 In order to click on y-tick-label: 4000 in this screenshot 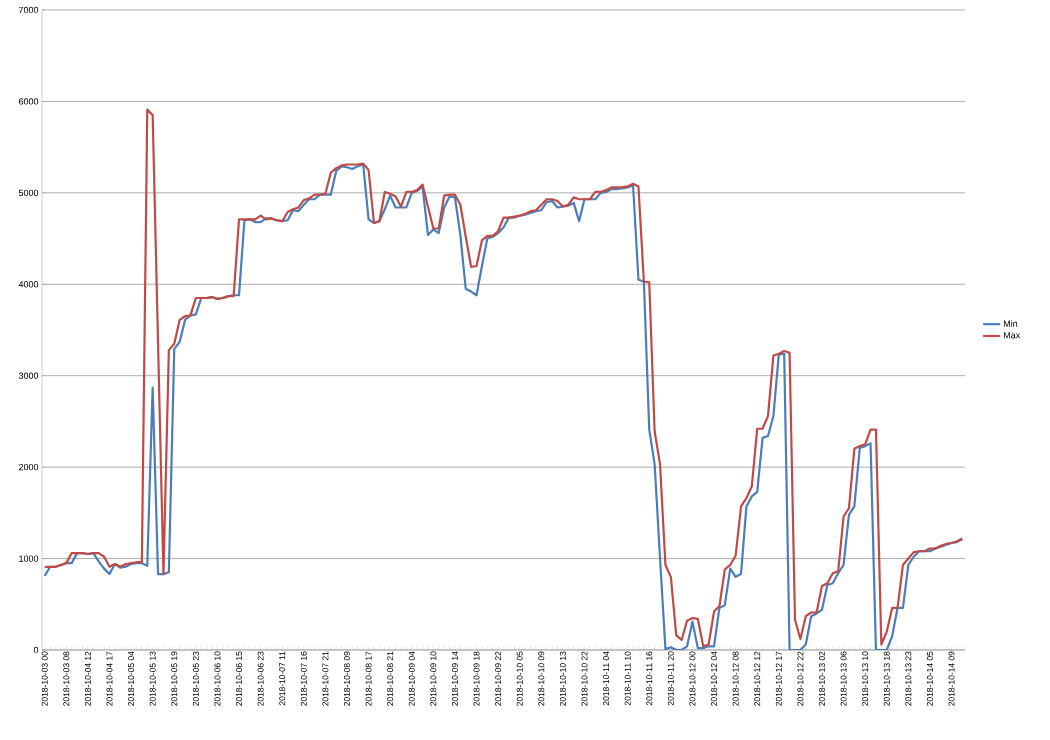, I will do `click(28, 284)`.